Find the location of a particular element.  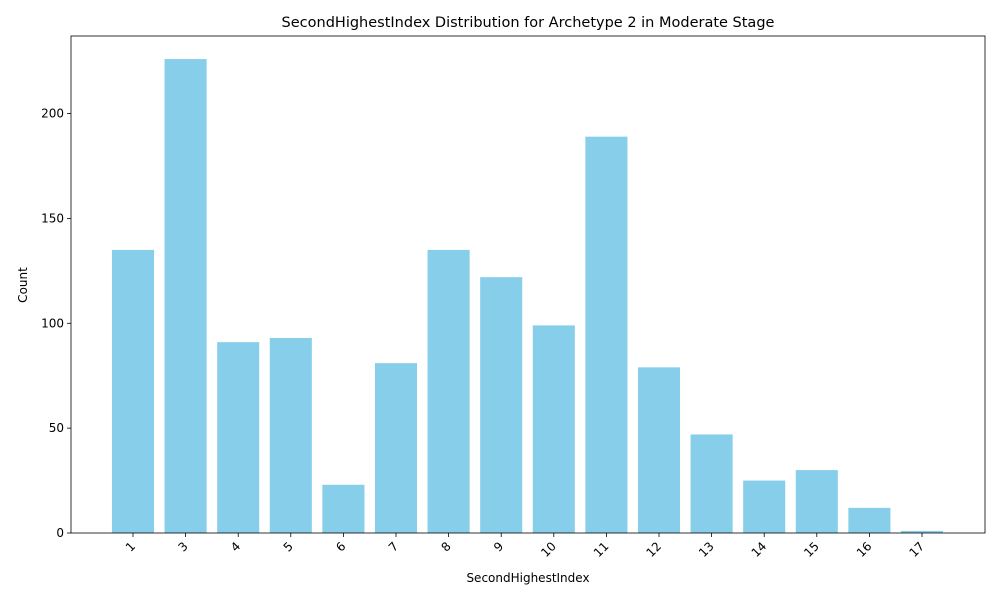

x-tick-label: 1 is located at coordinates (130, 546).